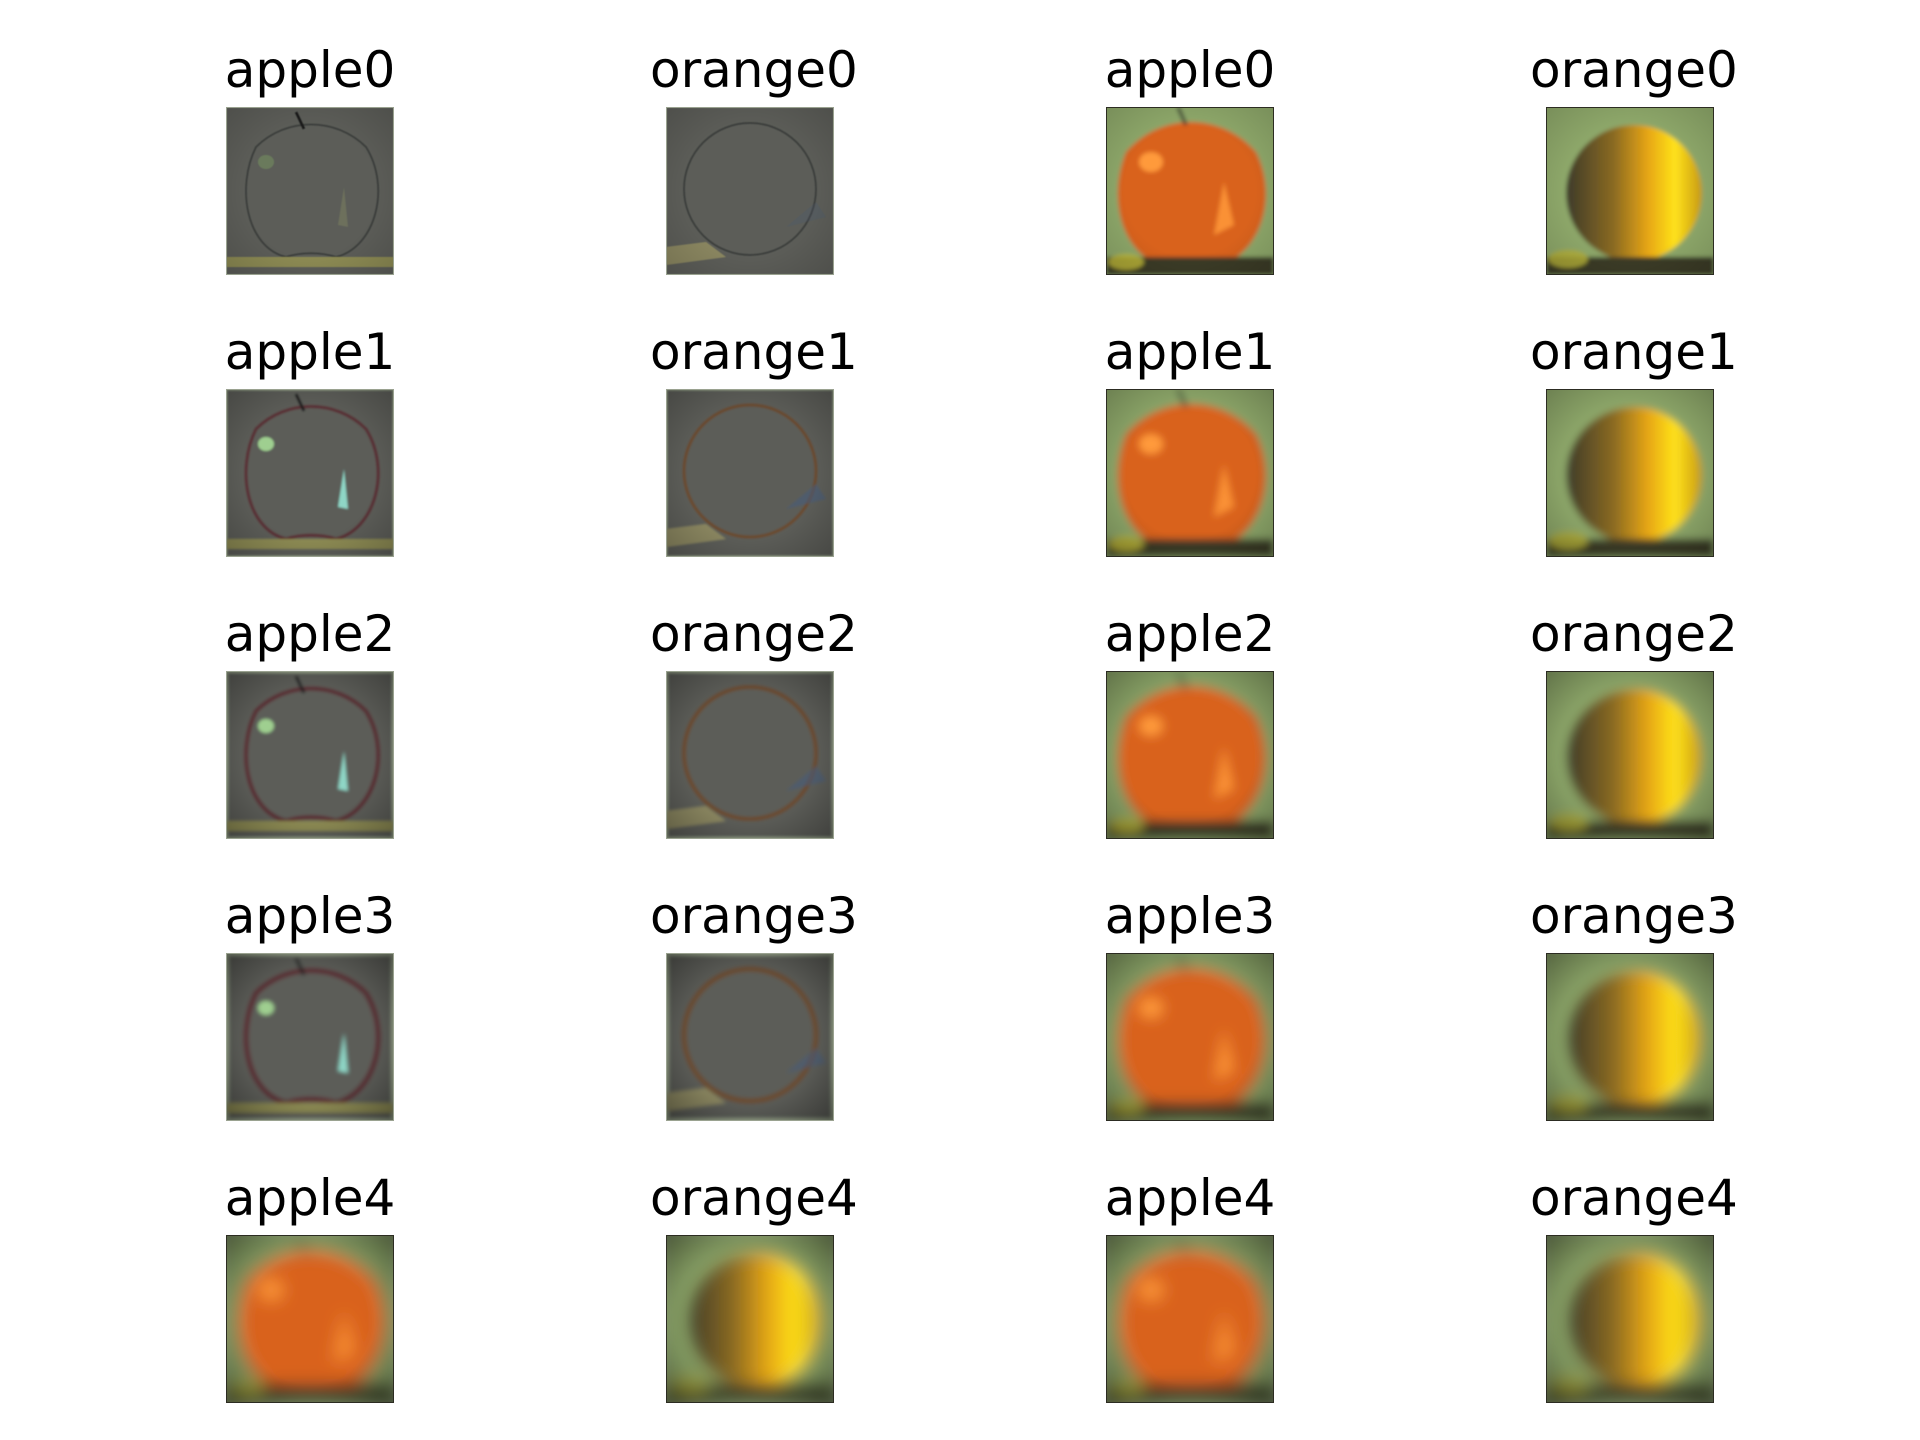  Describe the element at coordinates (750, 1319) in the screenshot. I see `orange-laplacian-level-4-image` at that location.